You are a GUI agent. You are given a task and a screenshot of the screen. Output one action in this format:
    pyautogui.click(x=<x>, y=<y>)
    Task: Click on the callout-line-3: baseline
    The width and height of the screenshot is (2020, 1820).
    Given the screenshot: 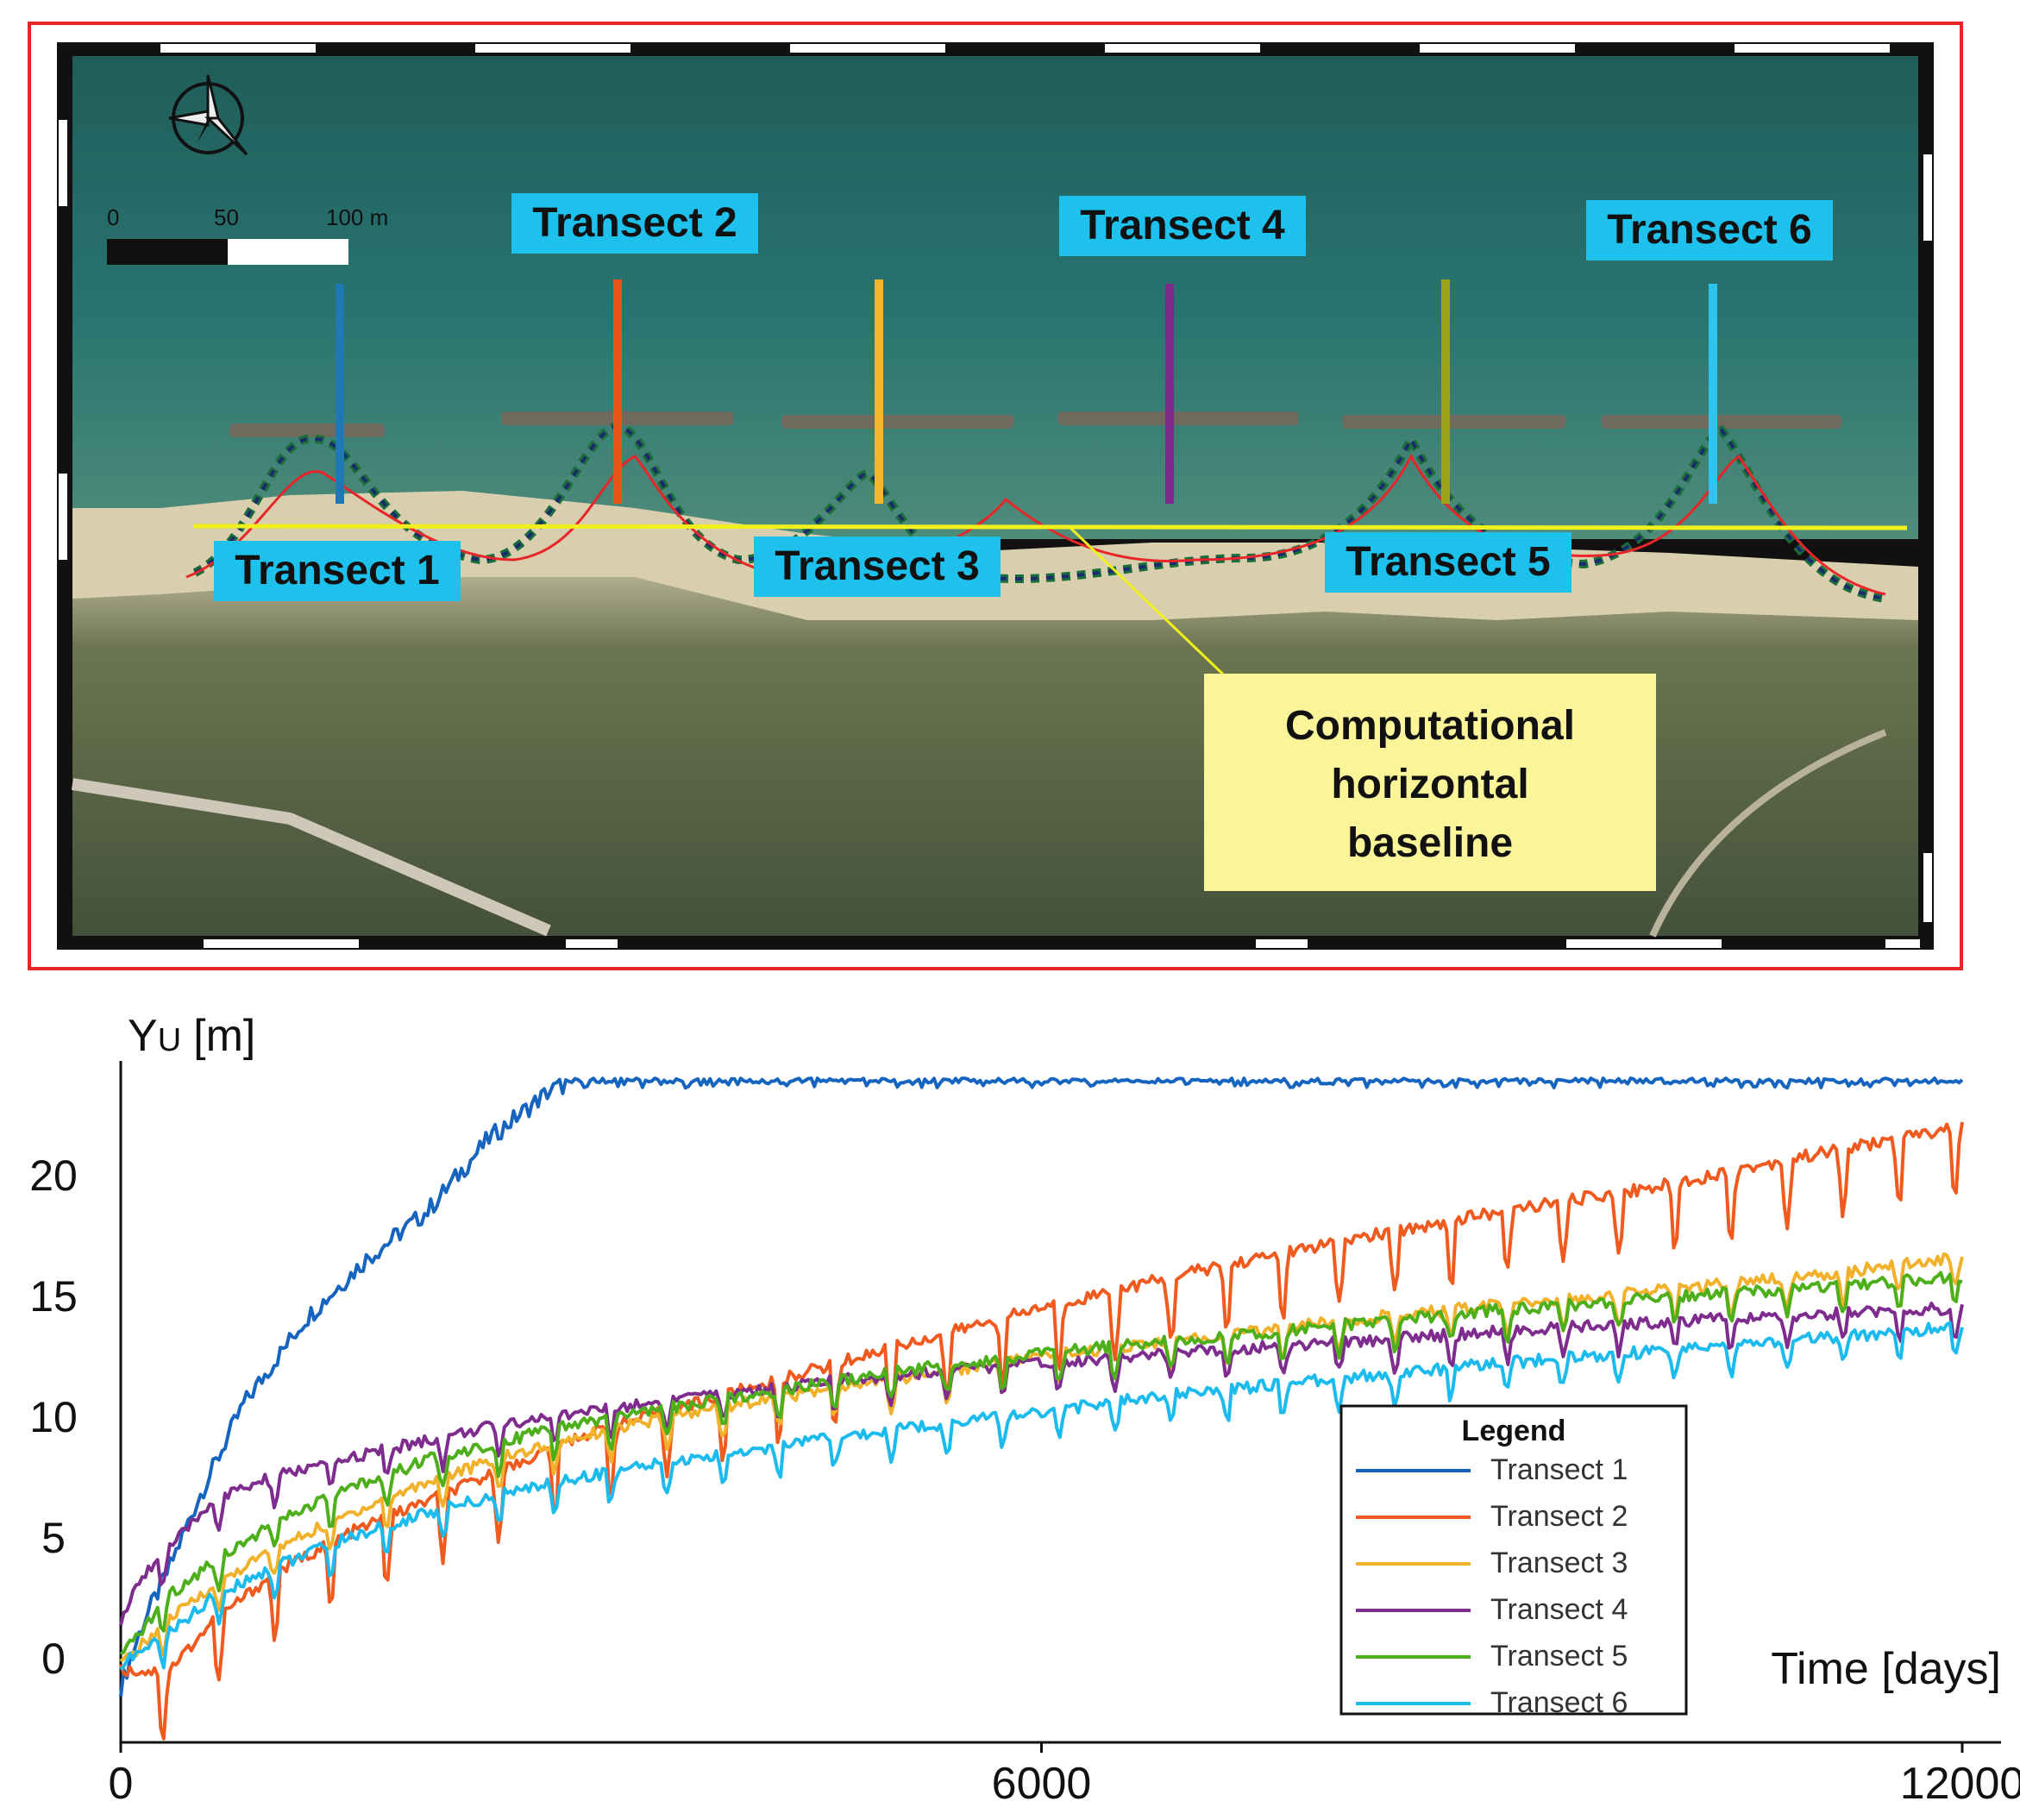 What is the action you would take?
    pyautogui.click(x=1430, y=843)
    